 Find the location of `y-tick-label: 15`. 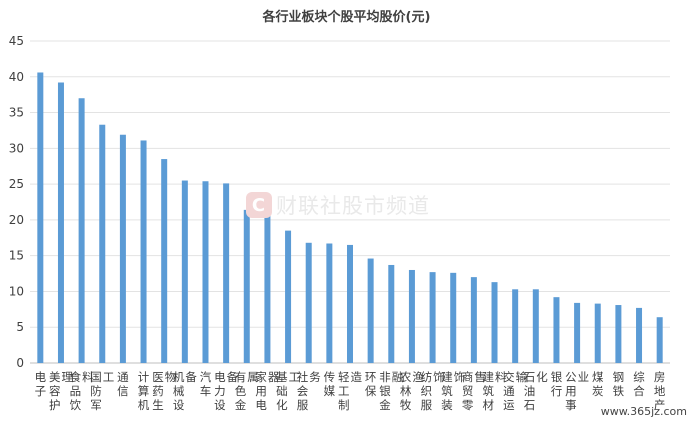

y-tick-label: 15 is located at coordinates (16, 256).